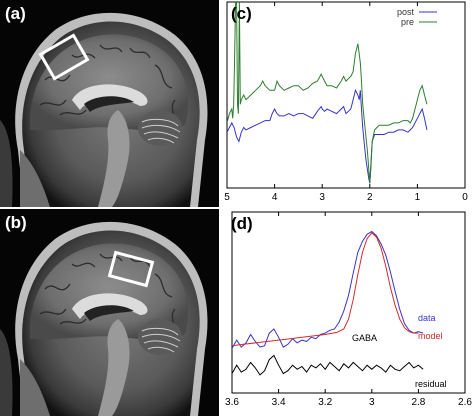 The image size is (474, 416). I want to click on series-line-data, so click(328, 289).